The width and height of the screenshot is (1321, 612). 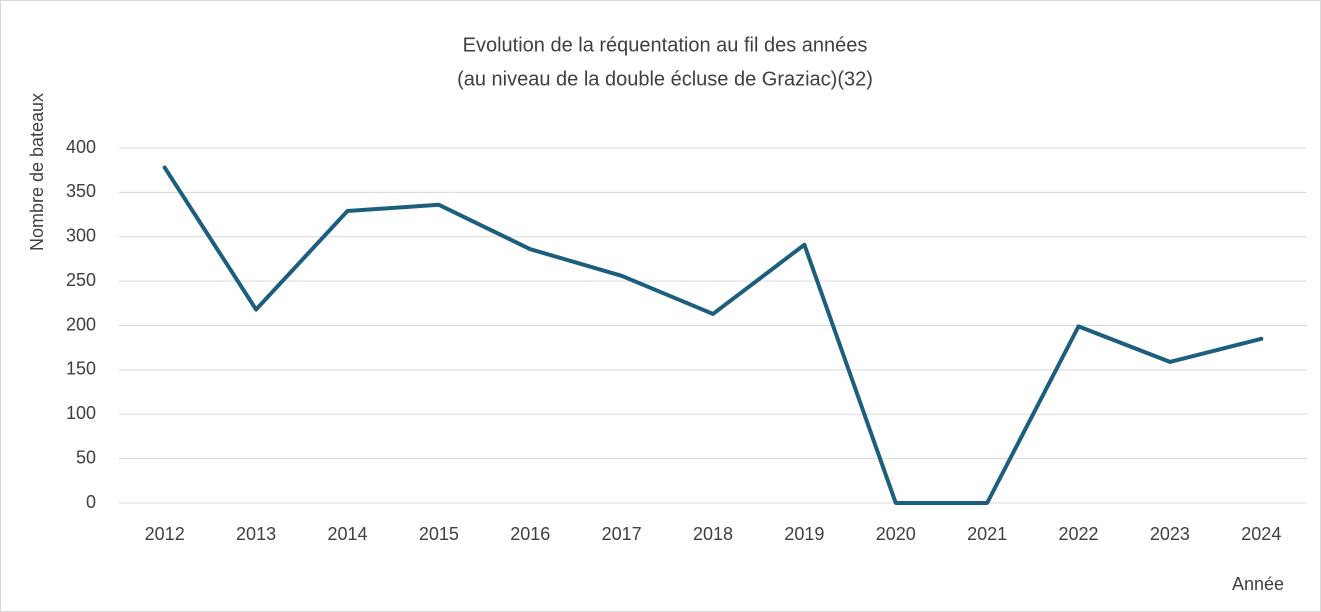 I want to click on y-tick-label: 0, so click(x=91, y=502).